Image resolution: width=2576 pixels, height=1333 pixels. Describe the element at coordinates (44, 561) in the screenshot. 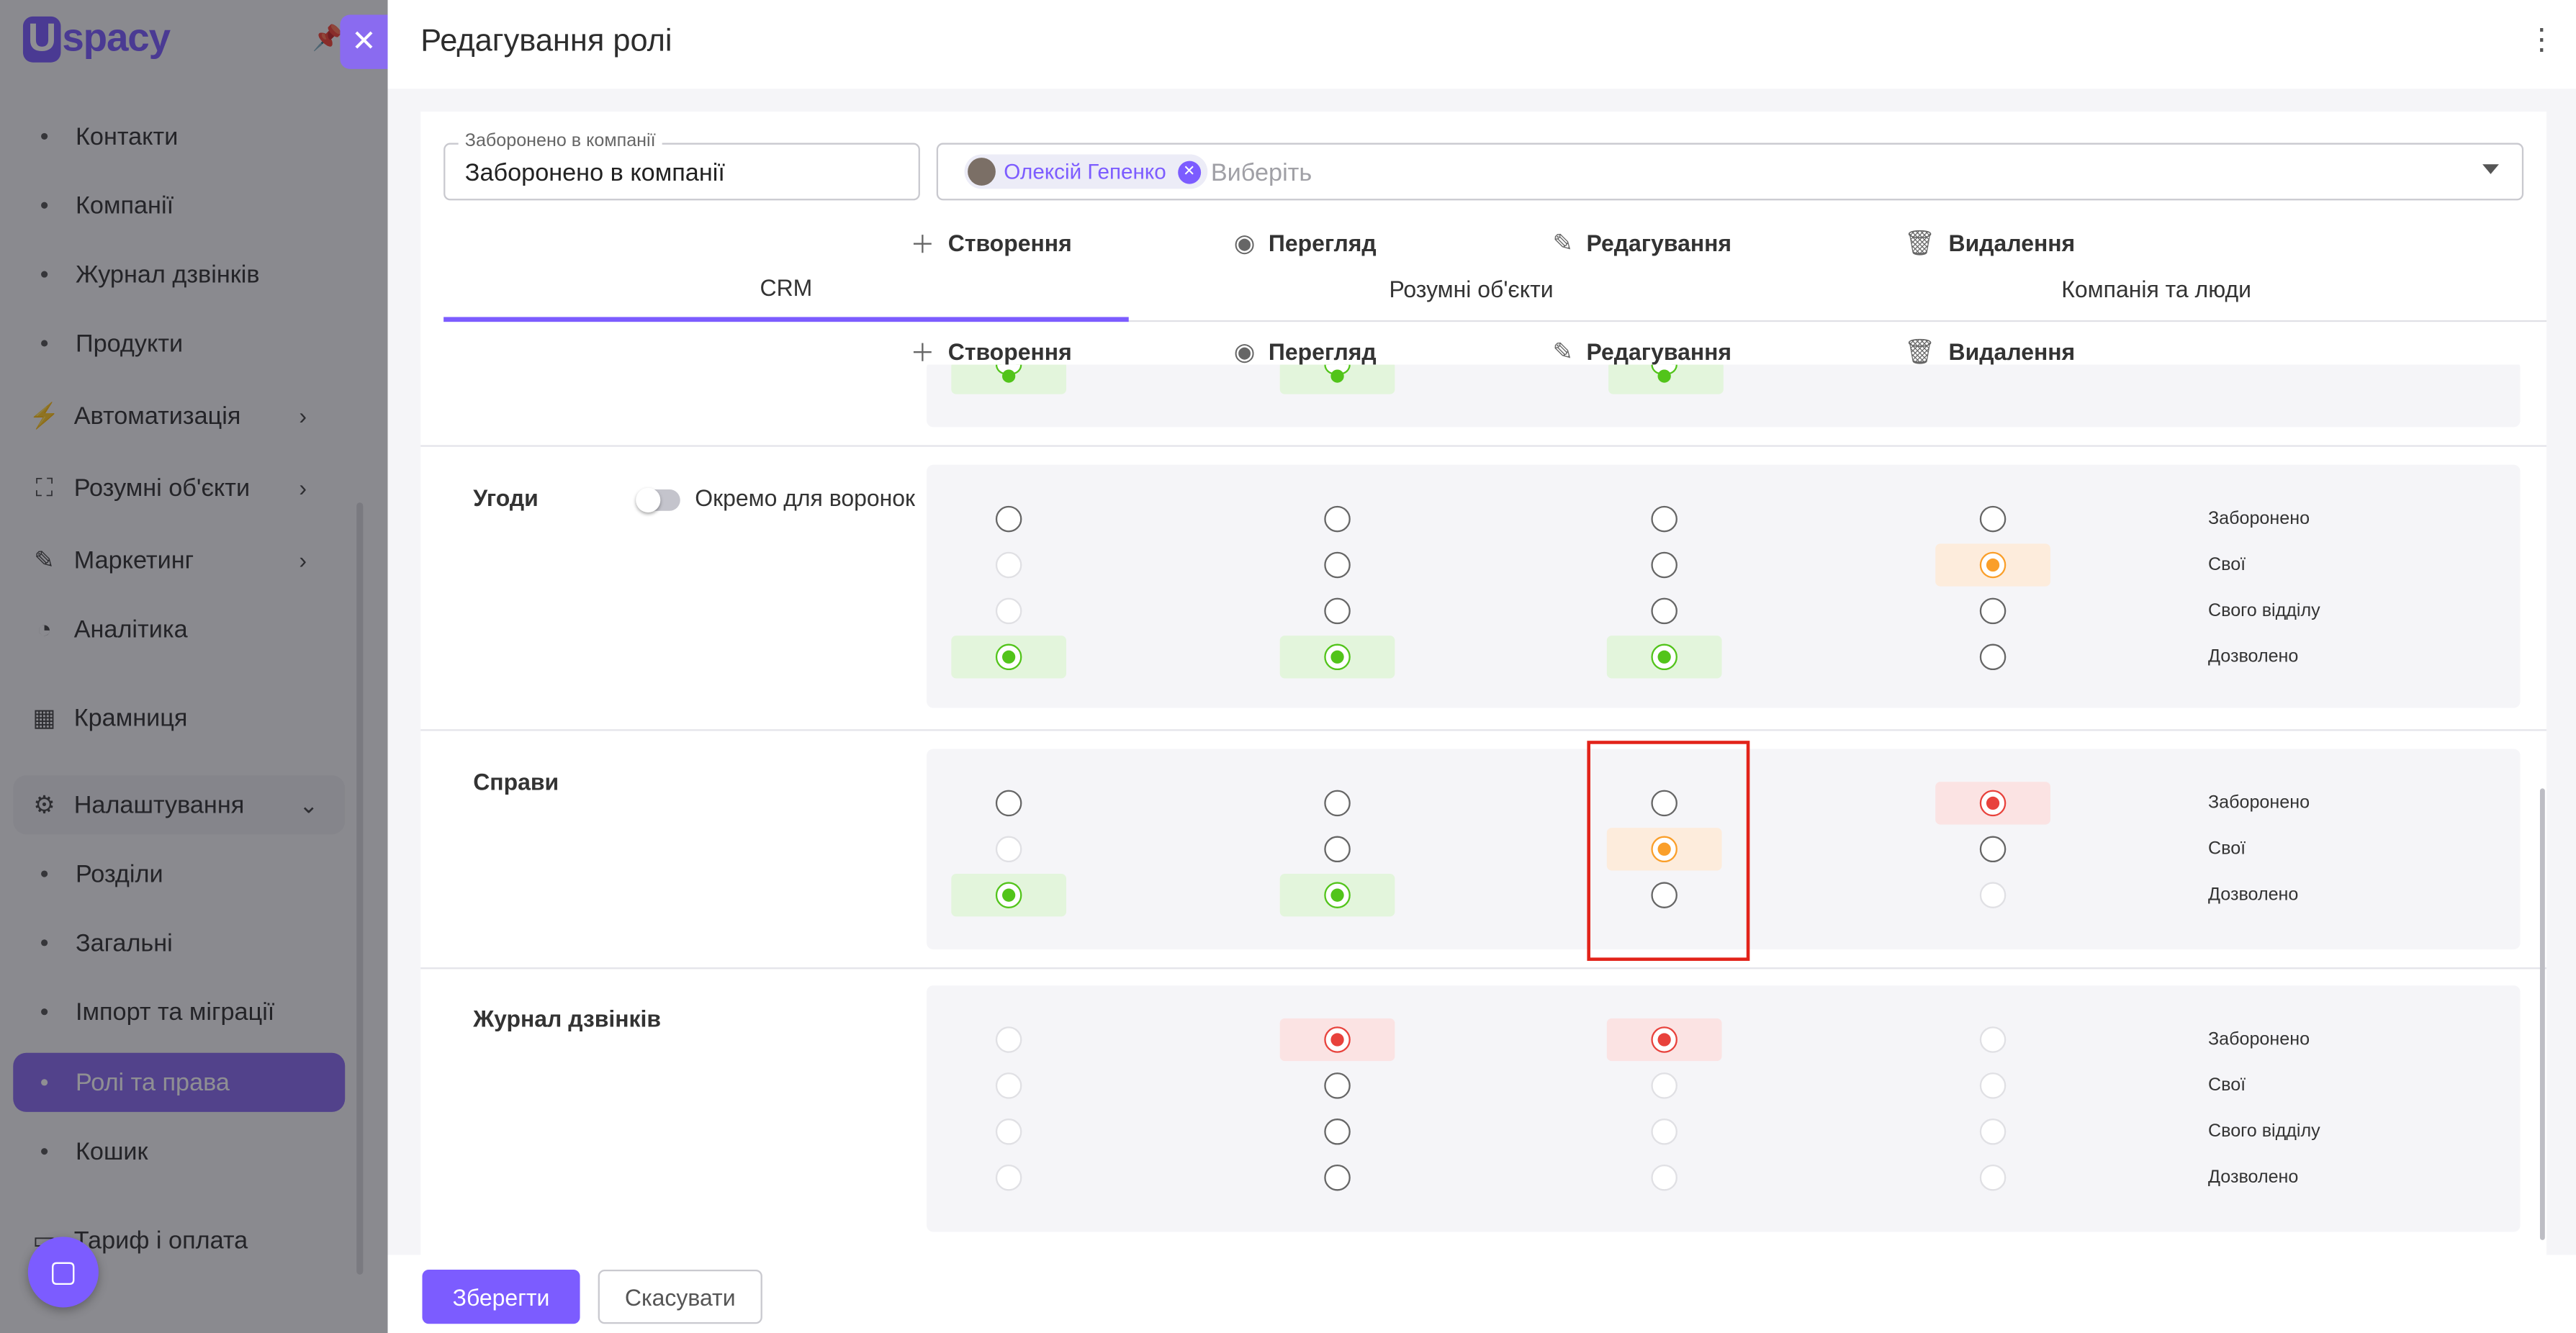

I see `megaphone-icon: ✎` at that location.